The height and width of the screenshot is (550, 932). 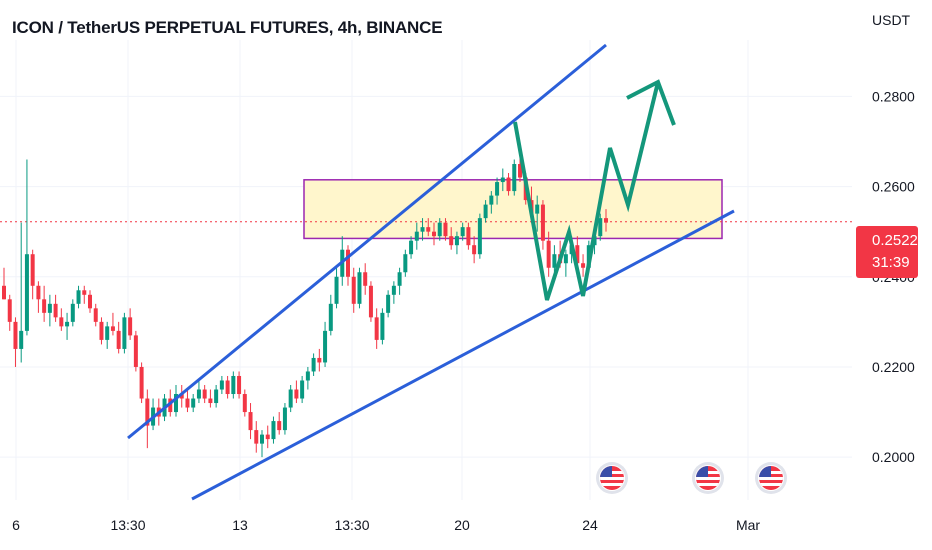 I want to click on y-tick-label: 0.2000, so click(x=893, y=457).